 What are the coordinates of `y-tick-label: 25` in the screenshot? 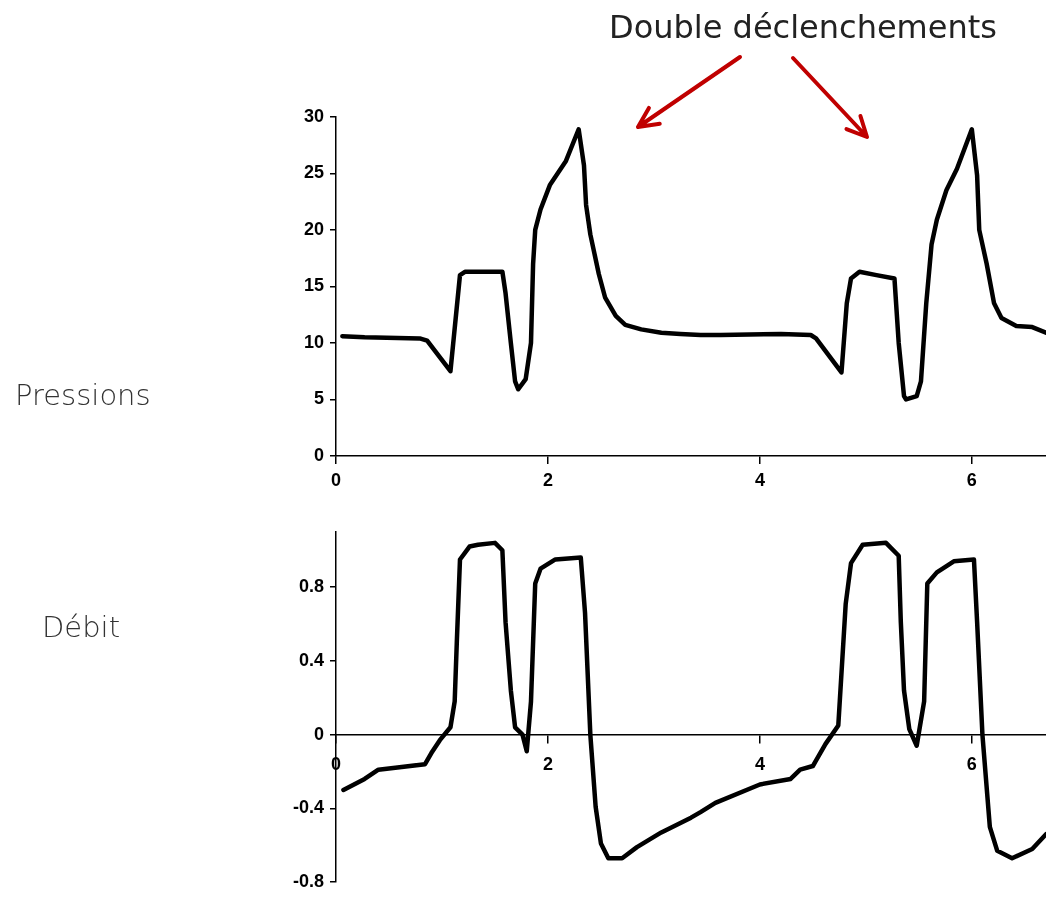 It's located at (313, 172).